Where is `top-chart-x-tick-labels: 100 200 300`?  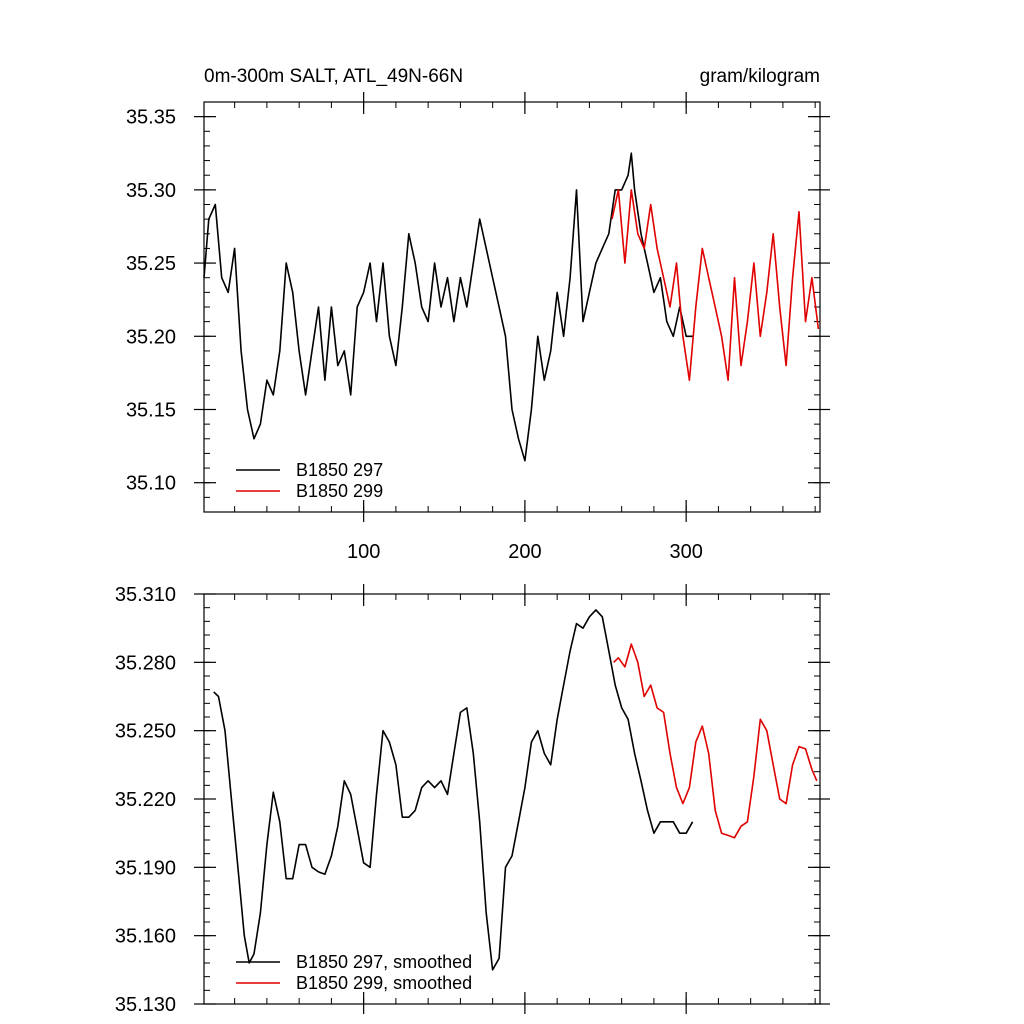 top-chart-x-tick-labels: 100 200 300 is located at coordinates (525, 552).